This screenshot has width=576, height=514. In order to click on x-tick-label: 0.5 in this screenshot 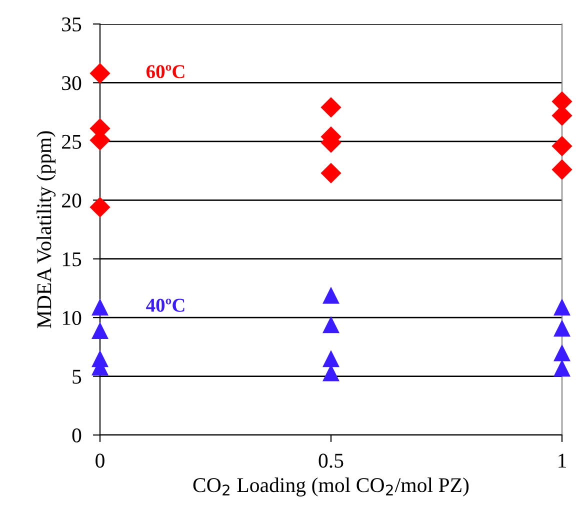, I will do `click(331, 461)`.